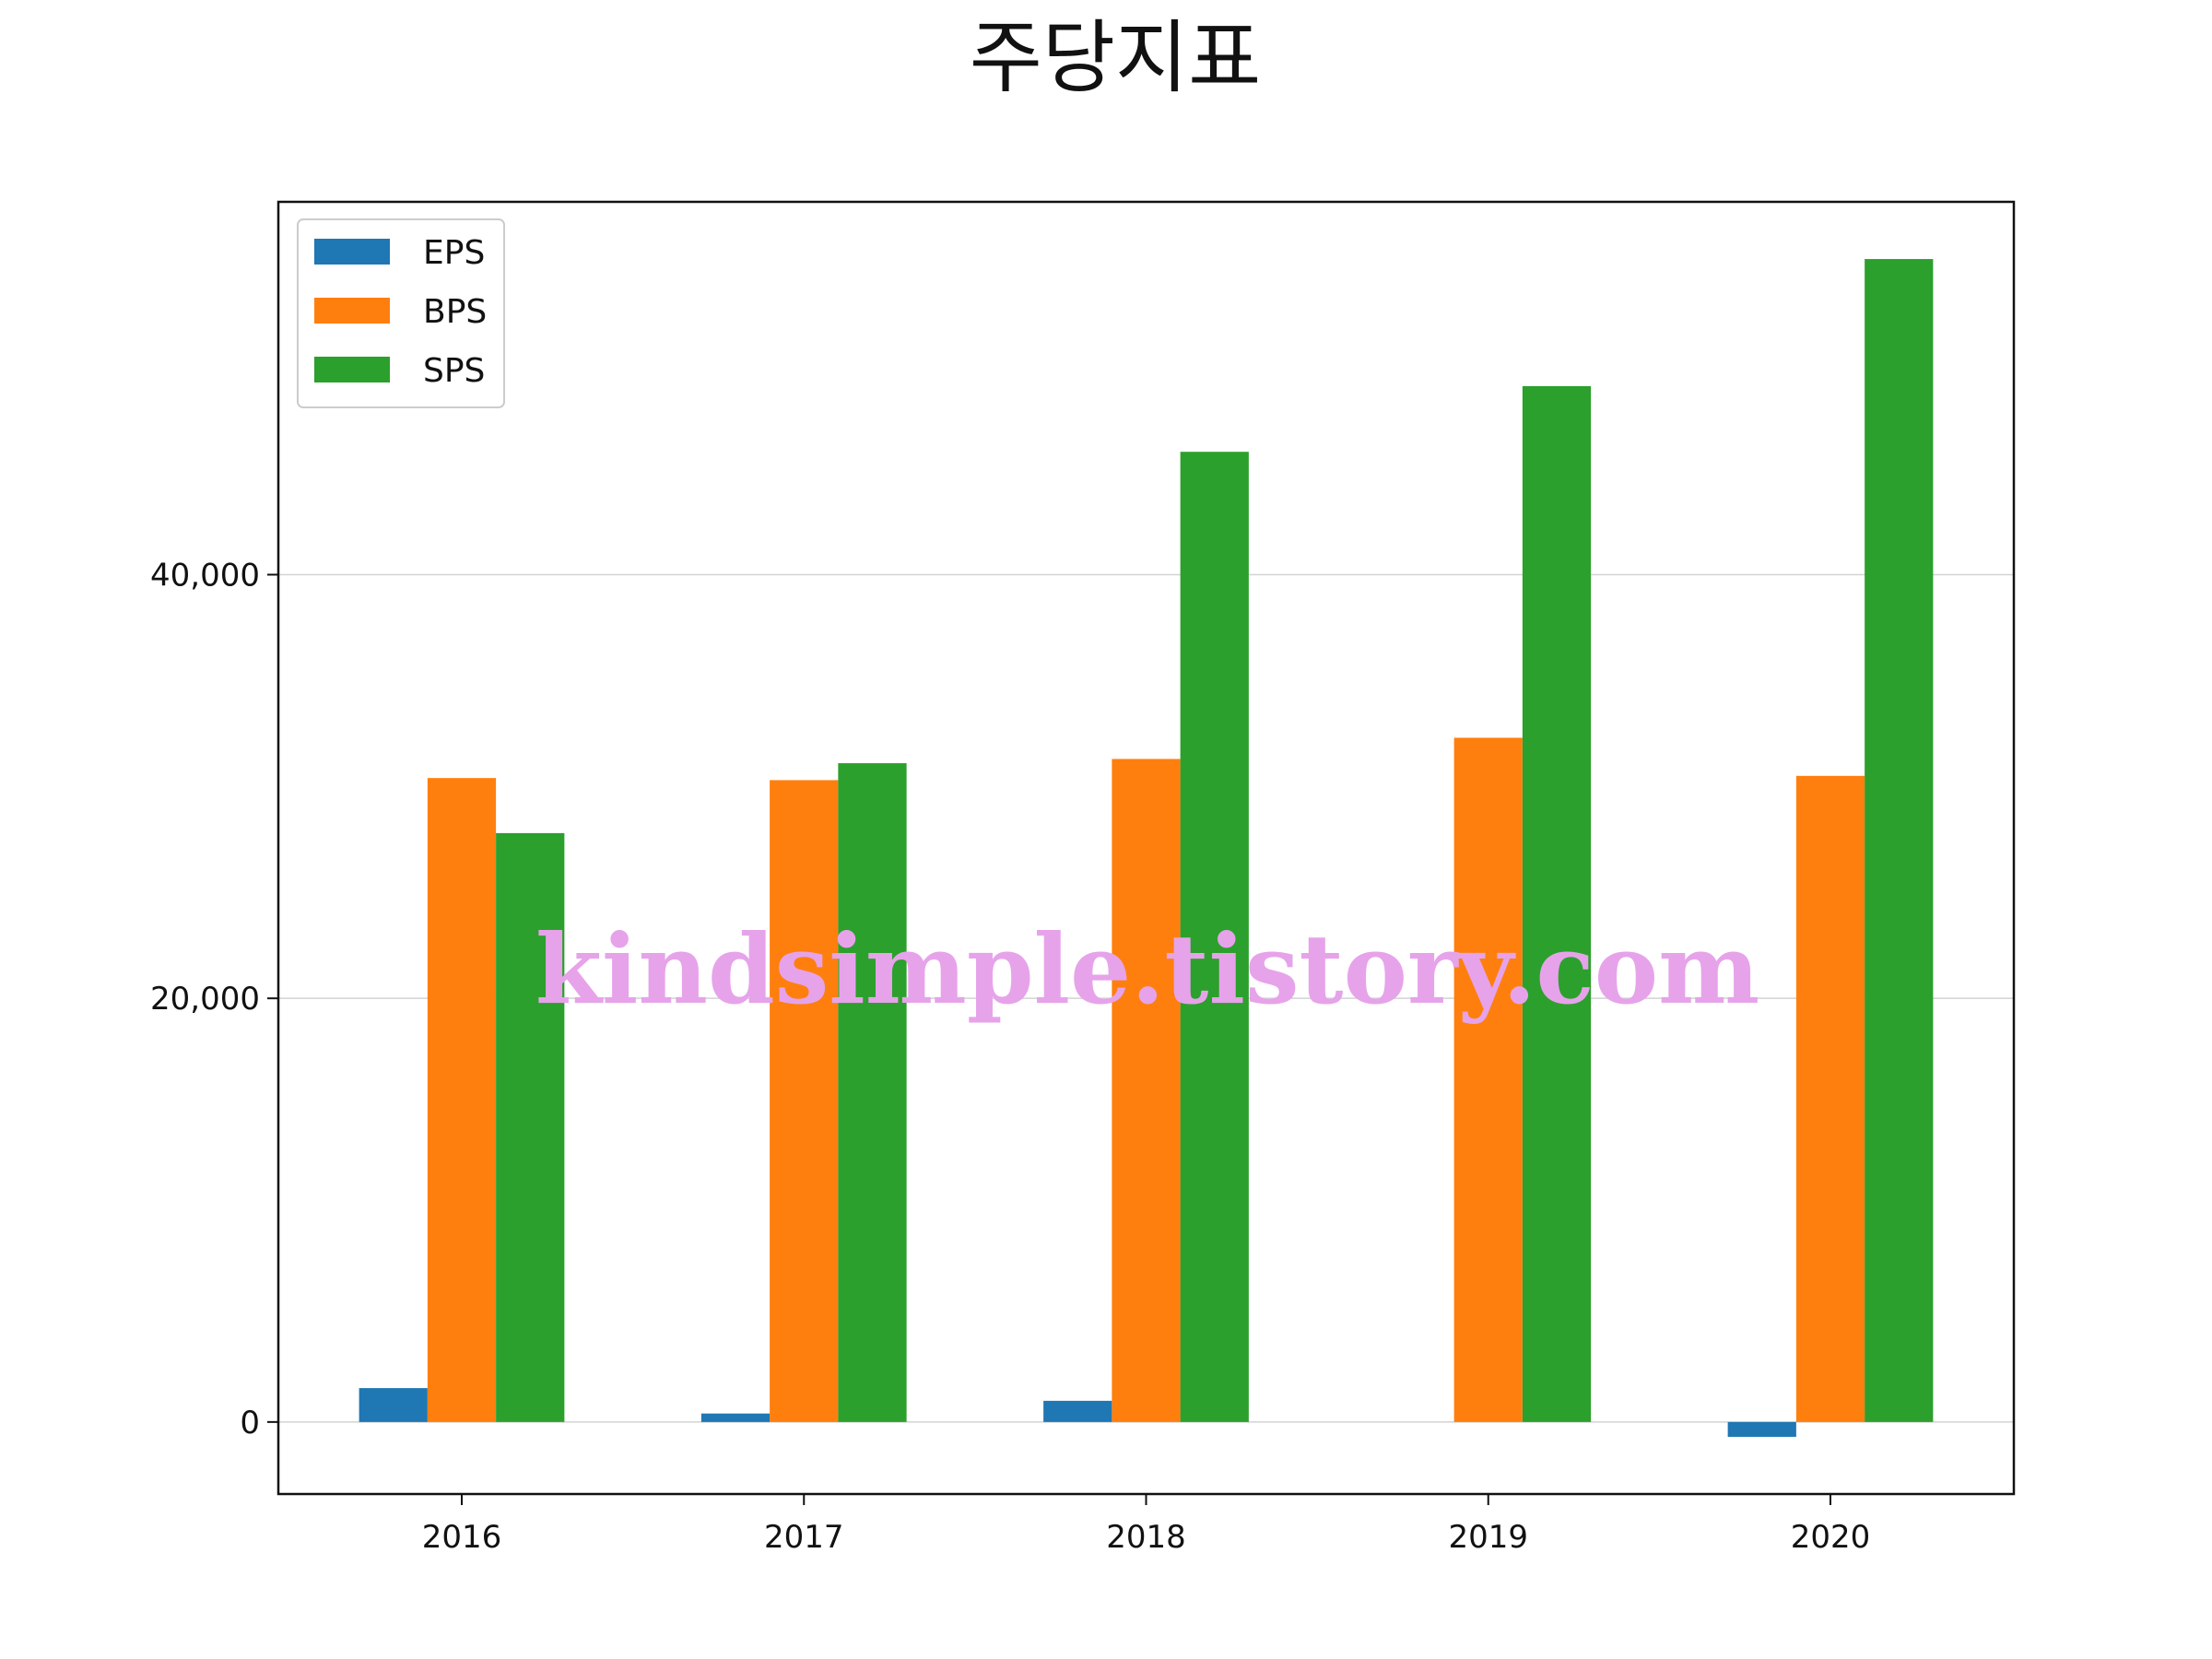 This screenshot has width=2212, height=1659. I want to click on y-tick-label: 20,000, so click(205, 999).